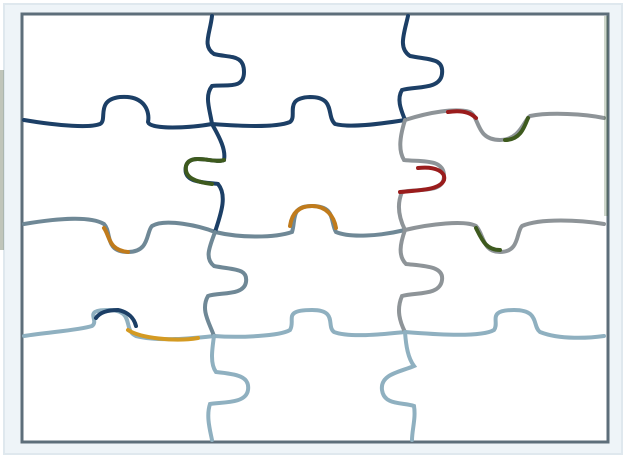  Describe the element at coordinates (308, 111) in the screenshot. I see `seam-segment-1b` at that location.